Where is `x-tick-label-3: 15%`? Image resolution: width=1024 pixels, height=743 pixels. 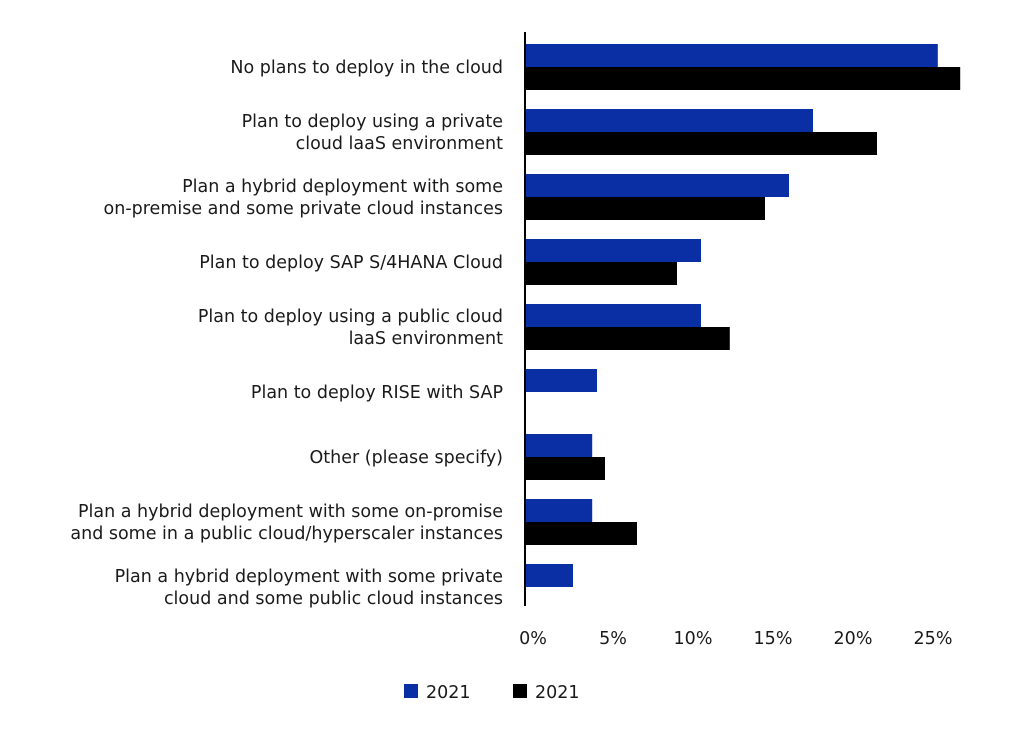 x-tick-label-3: 15% is located at coordinates (773, 639).